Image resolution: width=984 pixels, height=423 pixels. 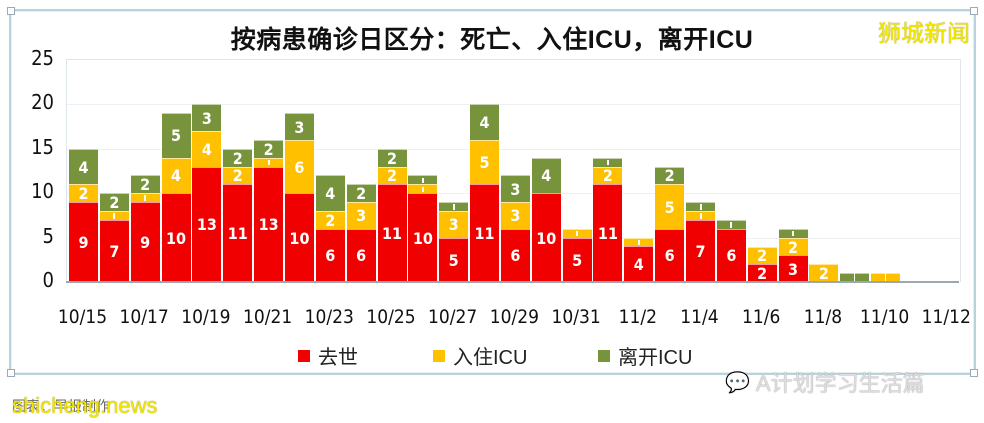 I want to click on segment-deaths: 7, so click(x=700, y=250).